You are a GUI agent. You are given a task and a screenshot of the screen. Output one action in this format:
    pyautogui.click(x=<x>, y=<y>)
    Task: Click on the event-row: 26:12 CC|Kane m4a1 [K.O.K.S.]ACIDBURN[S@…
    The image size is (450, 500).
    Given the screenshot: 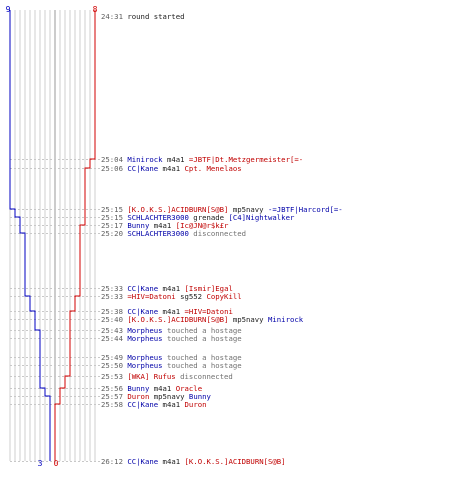 What is the action you would take?
    pyautogui.click(x=193, y=461)
    